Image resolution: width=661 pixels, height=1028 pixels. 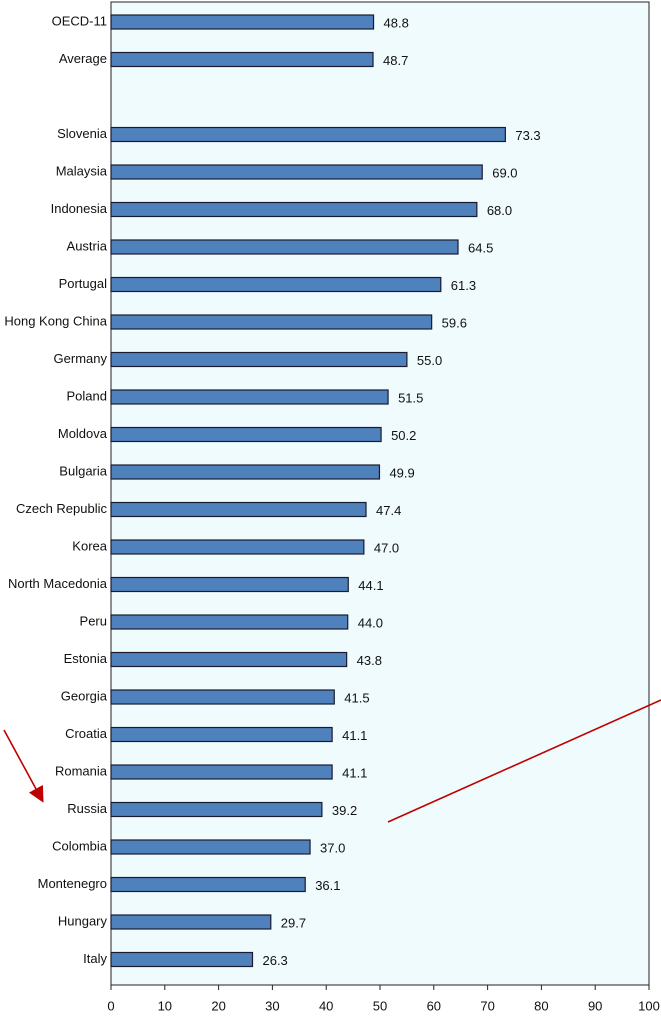 I want to click on y-tick-label: Bulgaria, so click(x=83, y=470).